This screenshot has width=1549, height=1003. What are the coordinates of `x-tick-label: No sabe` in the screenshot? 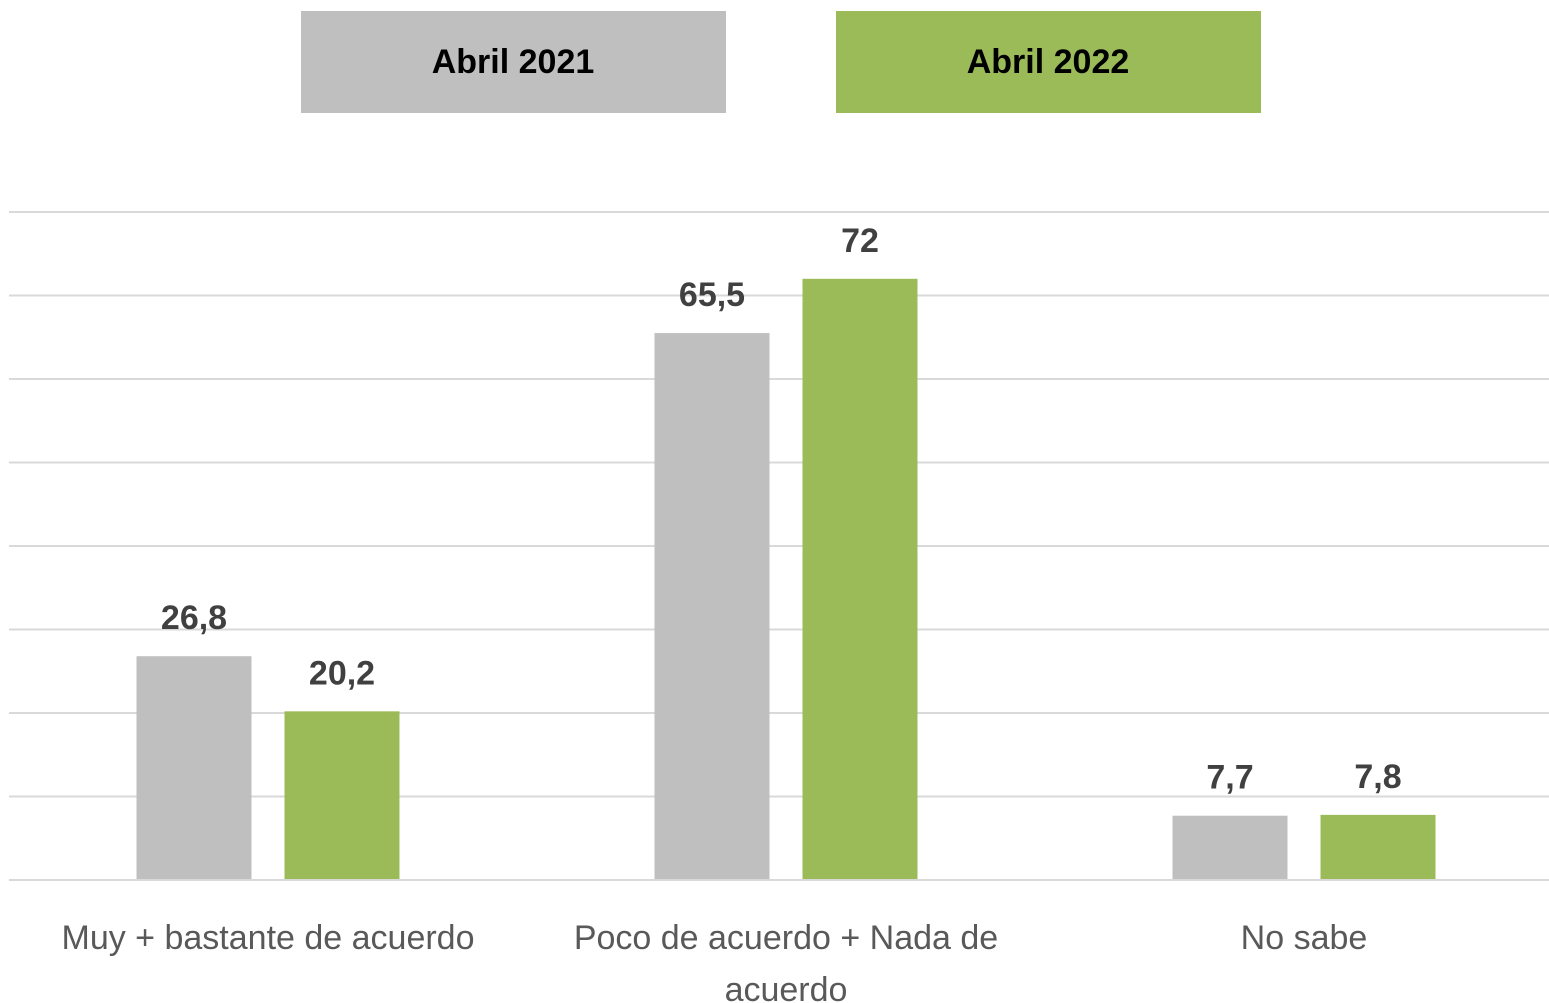 It's located at (1304, 938).